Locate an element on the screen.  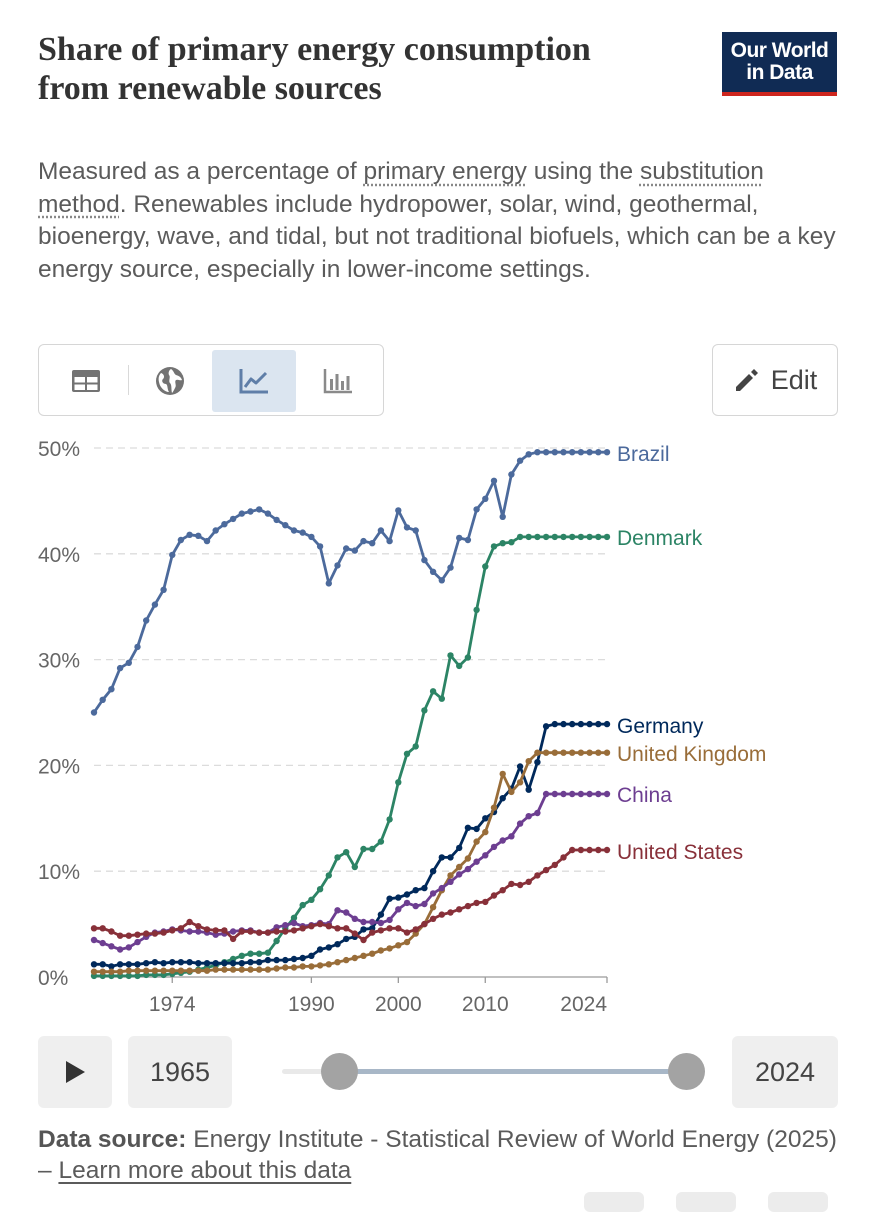
line-chart-icon is located at coordinates (253, 381).